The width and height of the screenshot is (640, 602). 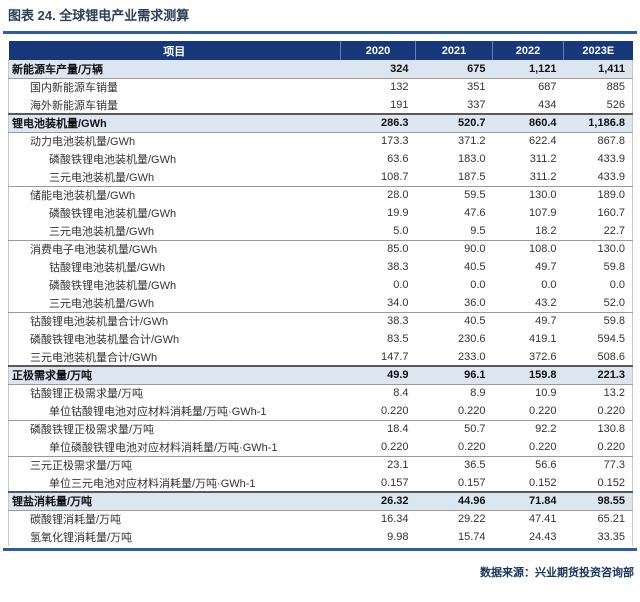 I want to click on row-label: 碳酸锂消耗量/万吨, so click(x=174, y=519).